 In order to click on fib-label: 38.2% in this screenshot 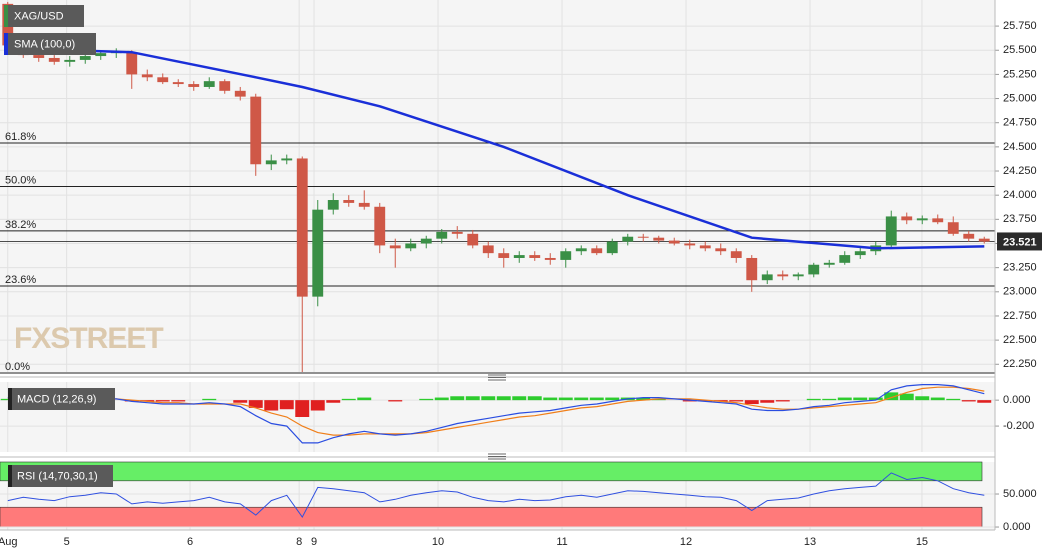, I will do `click(20, 225)`.